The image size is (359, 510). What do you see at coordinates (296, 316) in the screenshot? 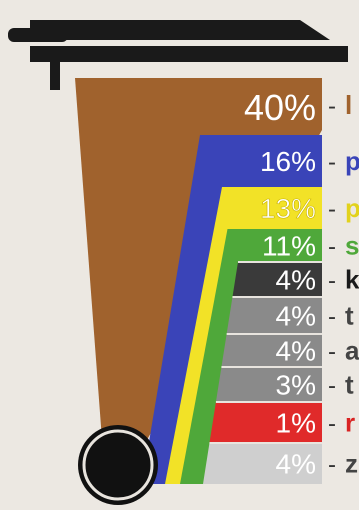
I see `value-label-5: 4%` at bounding box center [296, 316].